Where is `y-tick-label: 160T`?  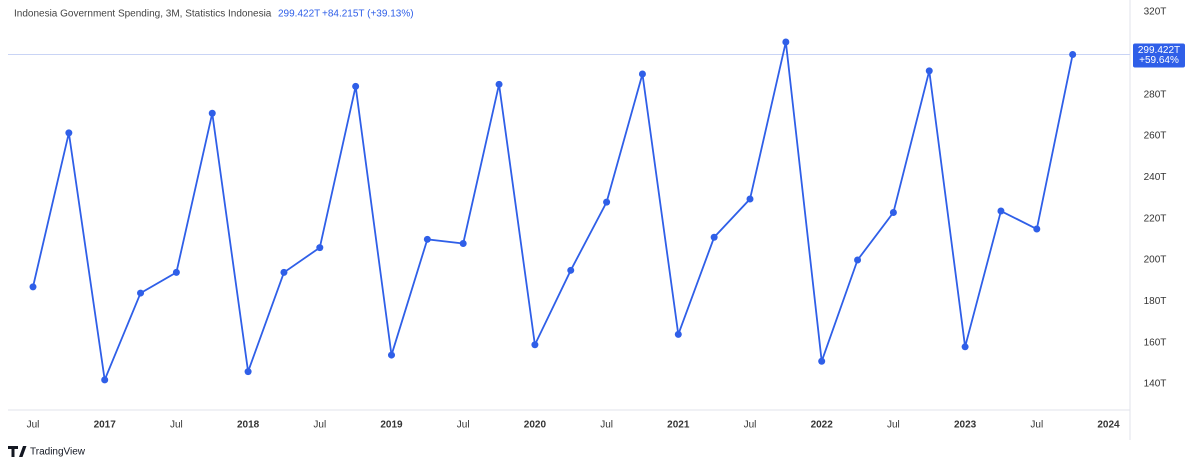
y-tick-label: 160T is located at coordinates (1155, 342).